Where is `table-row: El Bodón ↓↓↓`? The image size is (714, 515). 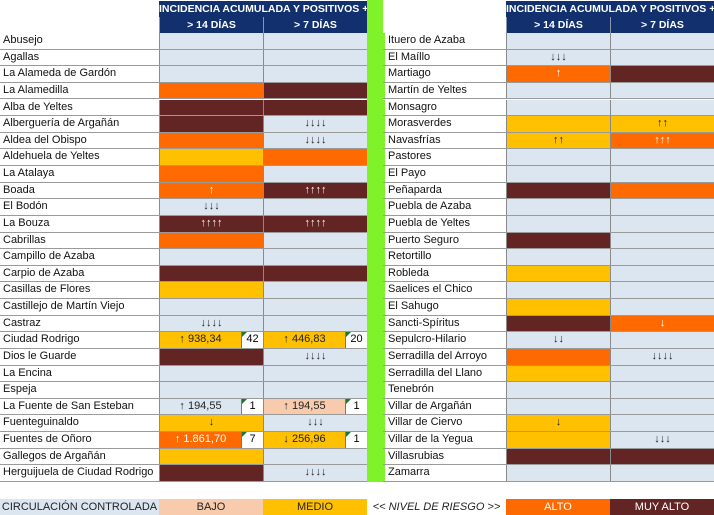
table-row: El Bodón ↓↓↓ is located at coordinates (183, 207).